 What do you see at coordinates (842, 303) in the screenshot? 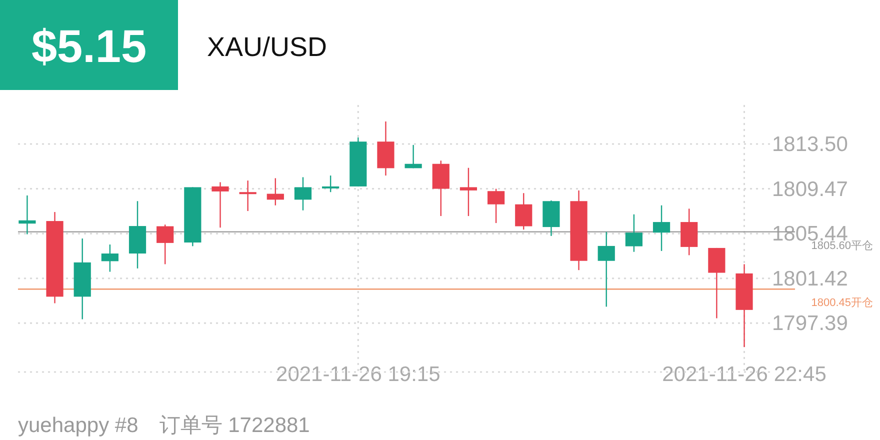
I see `ref-line-label: 1800.45开仓` at bounding box center [842, 303].